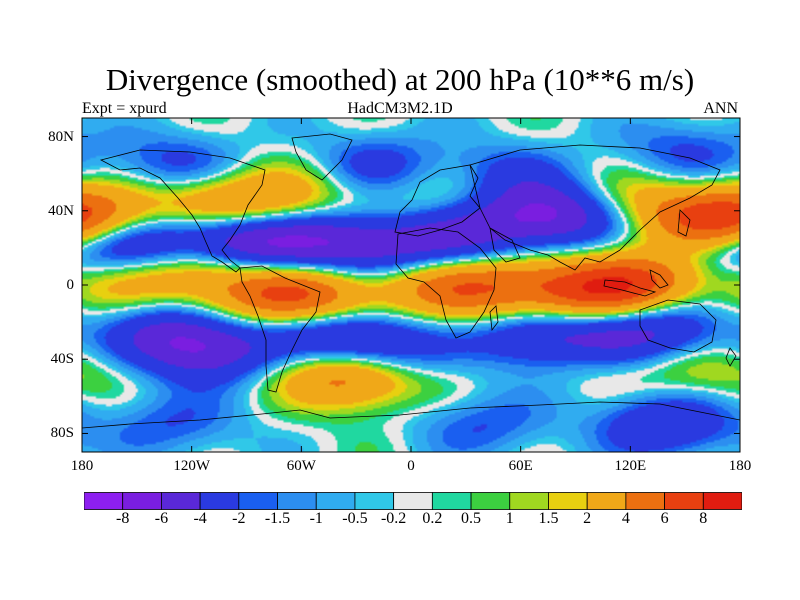  Describe the element at coordinates (239, 518) in the screenshot. I see `colorbar-label-3: -2` at that location.